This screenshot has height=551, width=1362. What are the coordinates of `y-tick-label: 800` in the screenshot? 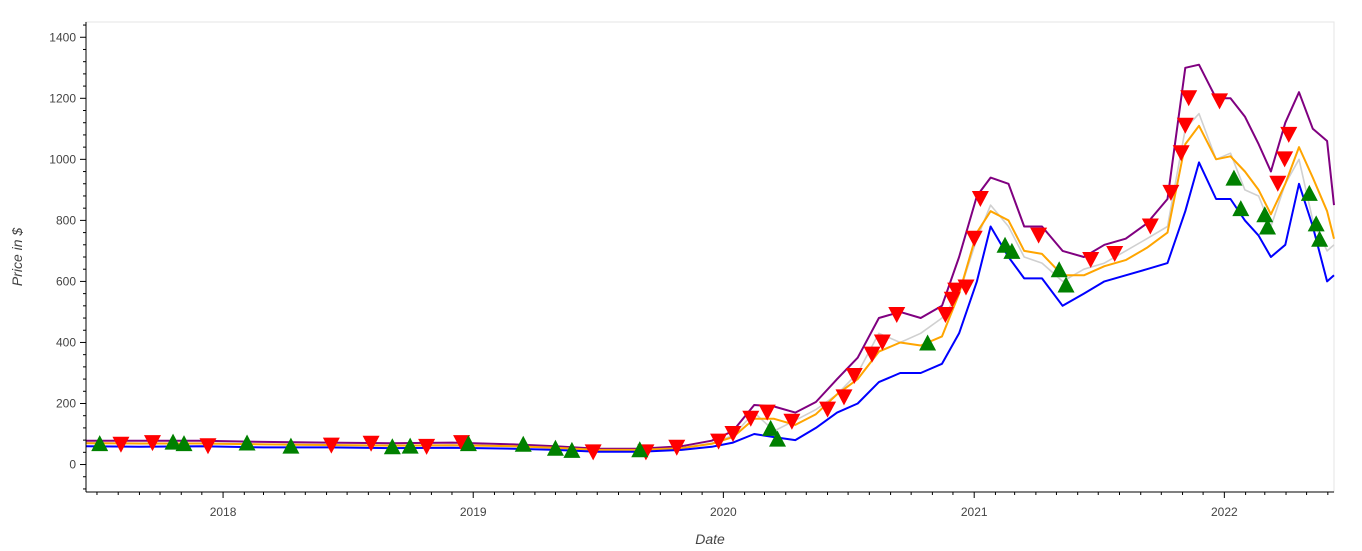 It's located at (66, 220).